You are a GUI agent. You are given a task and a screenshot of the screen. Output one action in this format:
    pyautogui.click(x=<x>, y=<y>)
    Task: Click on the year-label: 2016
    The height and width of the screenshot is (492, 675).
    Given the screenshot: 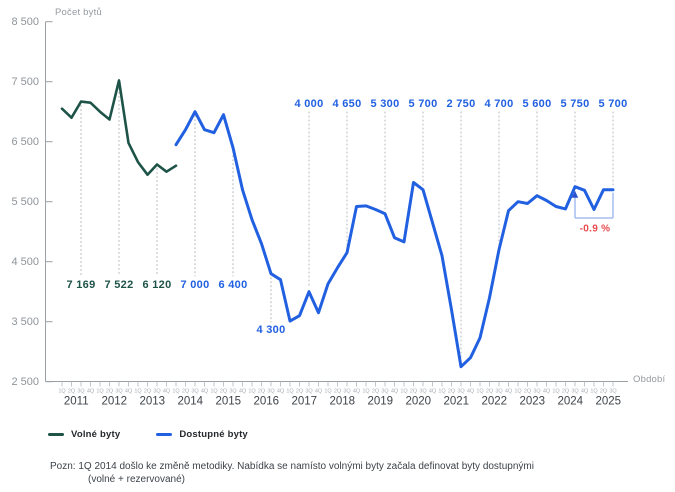 What is the action you would take?
    pyautogui.click(x=266, y=402)
    